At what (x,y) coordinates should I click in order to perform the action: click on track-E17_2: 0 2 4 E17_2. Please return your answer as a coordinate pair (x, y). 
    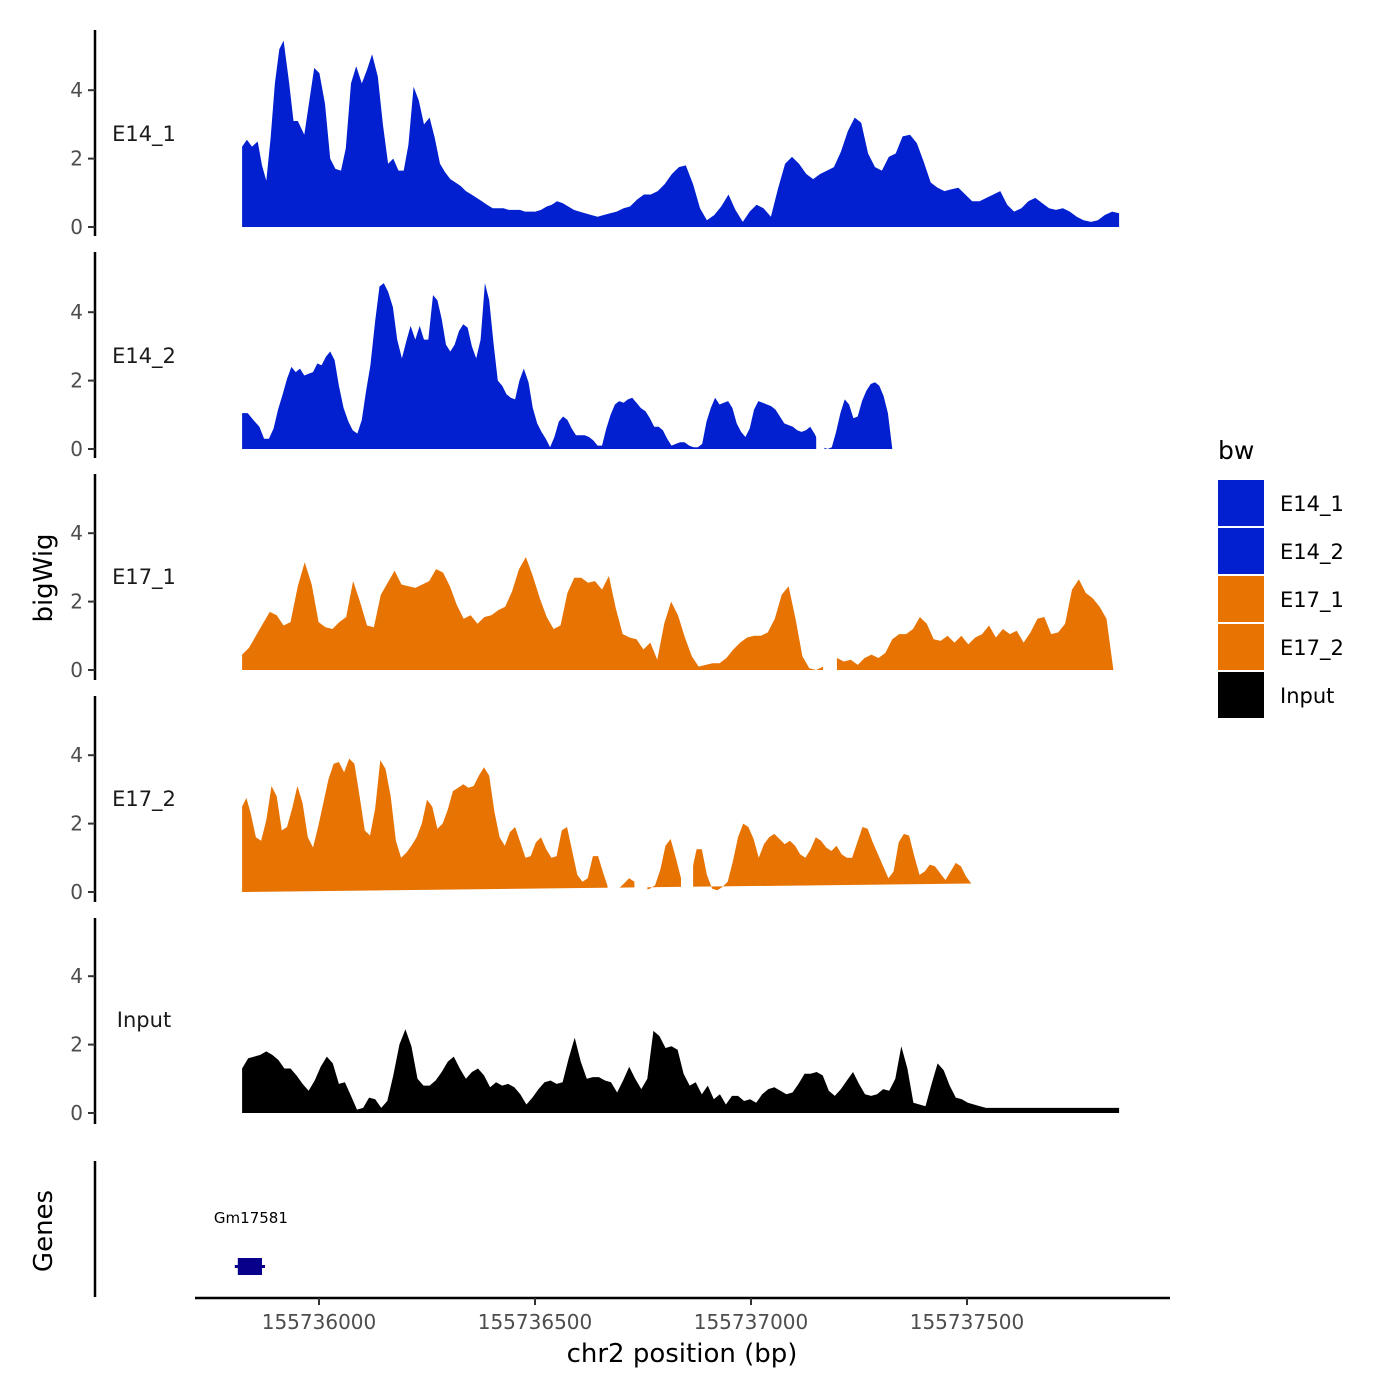
    Looking at the image, I should click on (521, 800).